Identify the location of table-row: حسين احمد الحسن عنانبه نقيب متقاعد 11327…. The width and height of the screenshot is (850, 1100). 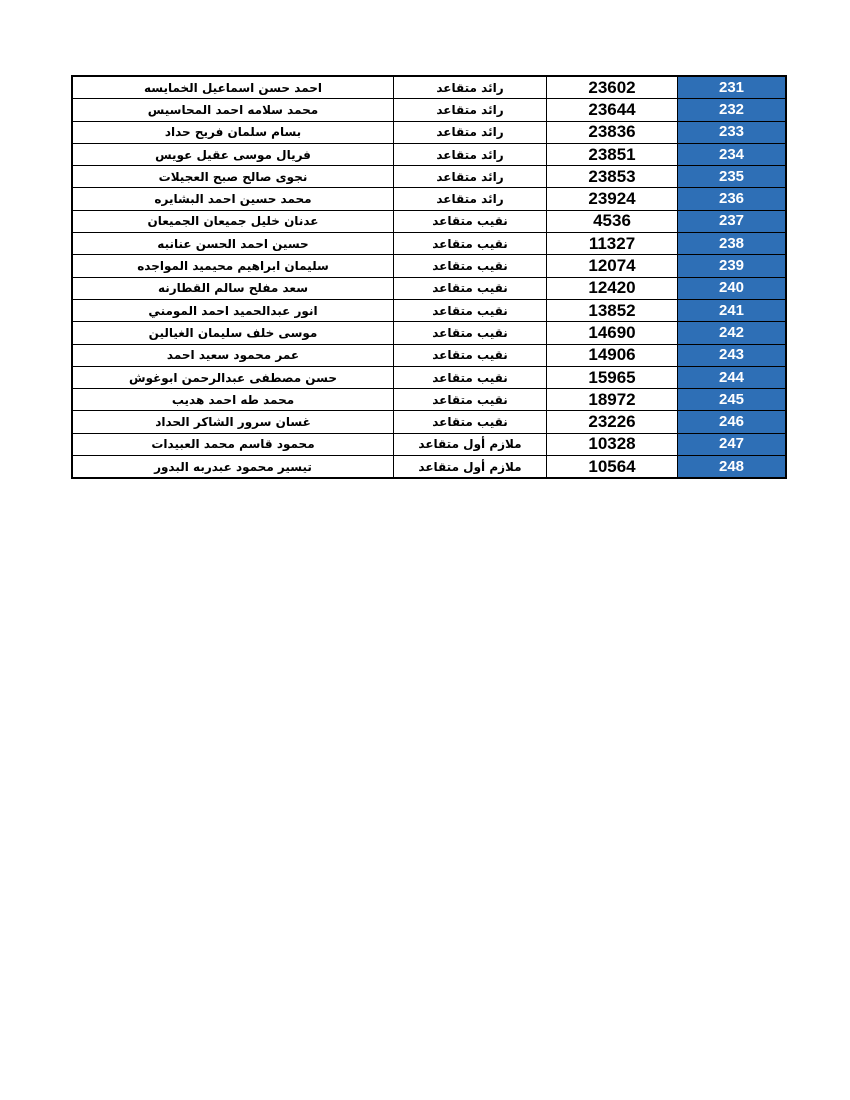
(429, 244).